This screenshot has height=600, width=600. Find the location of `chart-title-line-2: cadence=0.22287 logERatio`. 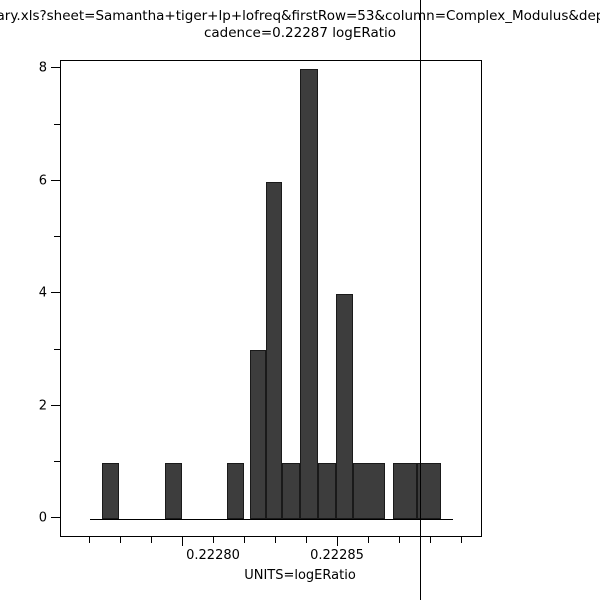

chart-title-line-2: cadence=0.22287 logERatio is located at coordinates (300, 33).